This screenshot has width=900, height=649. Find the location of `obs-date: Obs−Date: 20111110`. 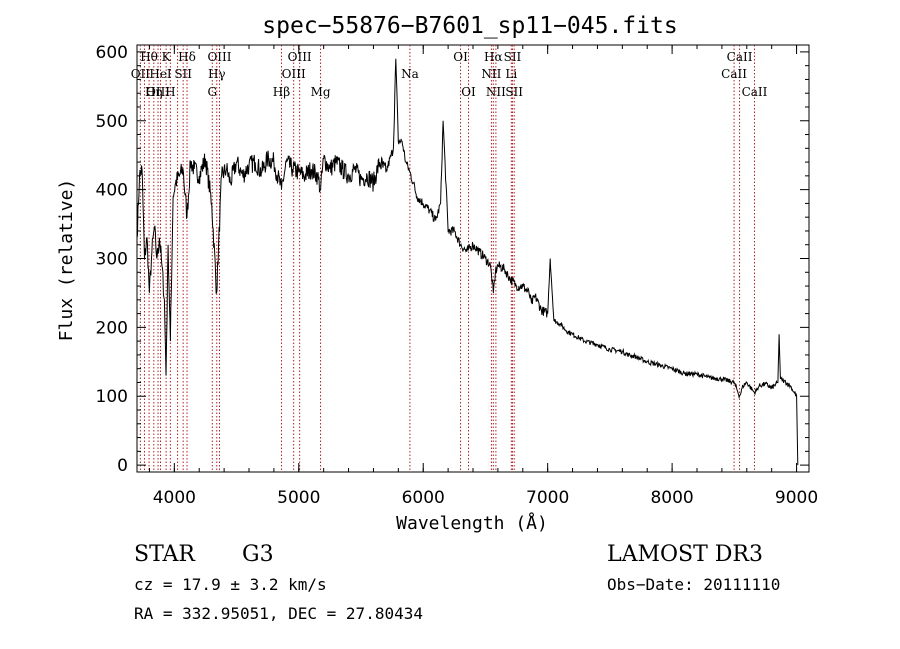

obs-date: Obs−Date: 20111110 is located at coordinates (693, 584).